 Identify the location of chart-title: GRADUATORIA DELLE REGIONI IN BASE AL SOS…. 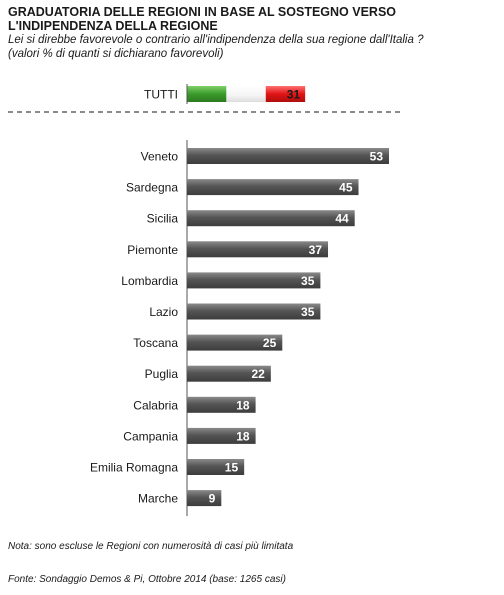
(253, 19).